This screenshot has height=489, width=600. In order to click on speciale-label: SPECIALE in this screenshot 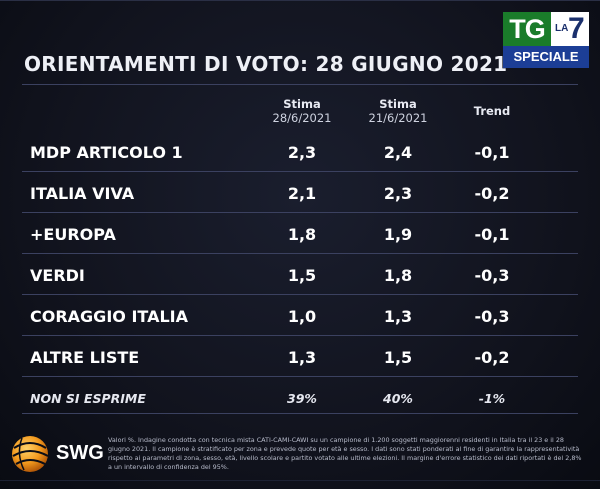, I will do `click(546, 57)`.